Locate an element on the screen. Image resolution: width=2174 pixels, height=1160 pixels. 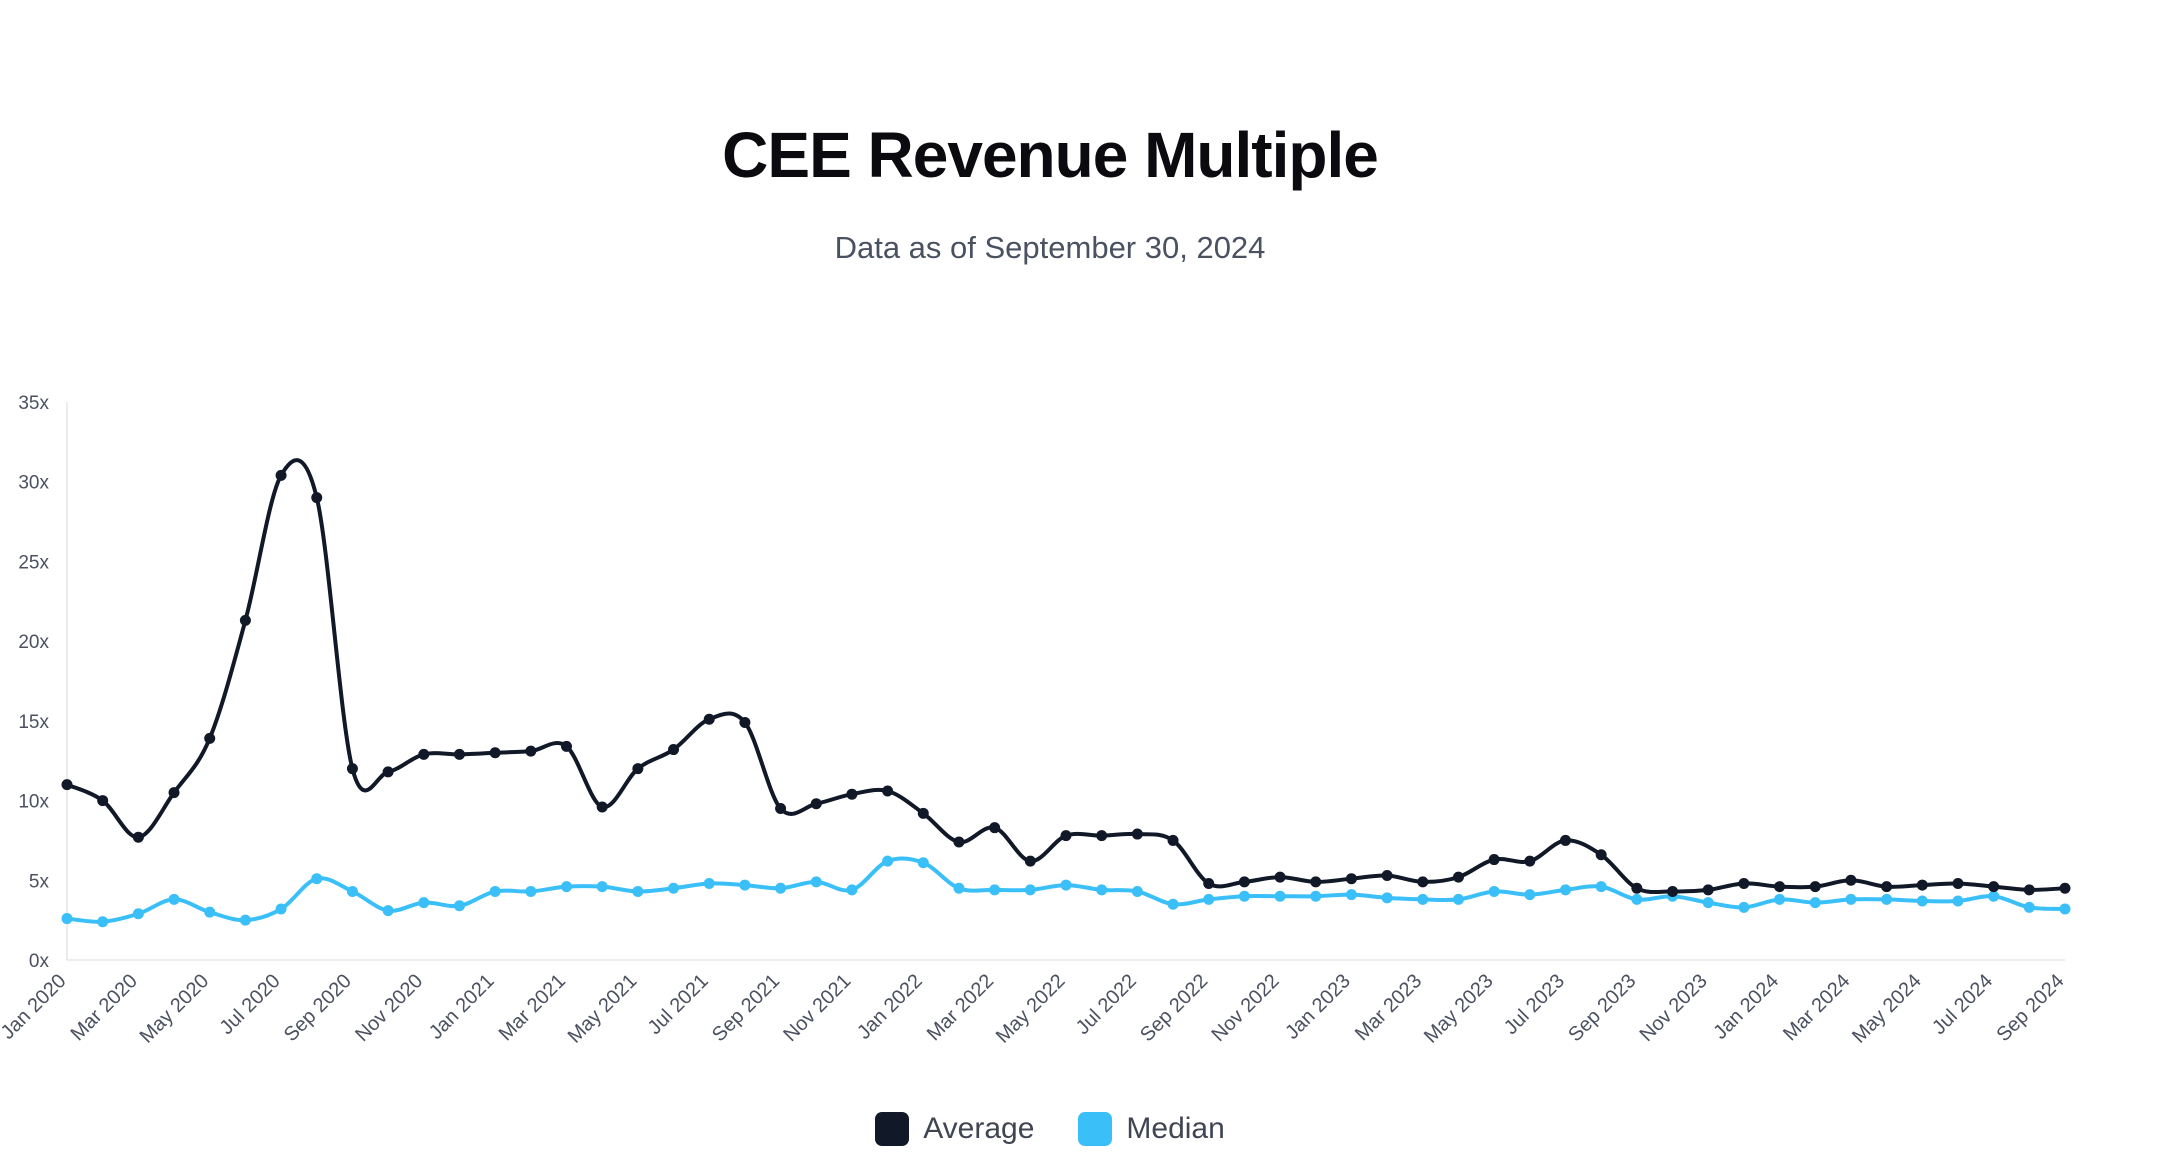
legend-item-median: Median is located at coordinates (1151, 1129).